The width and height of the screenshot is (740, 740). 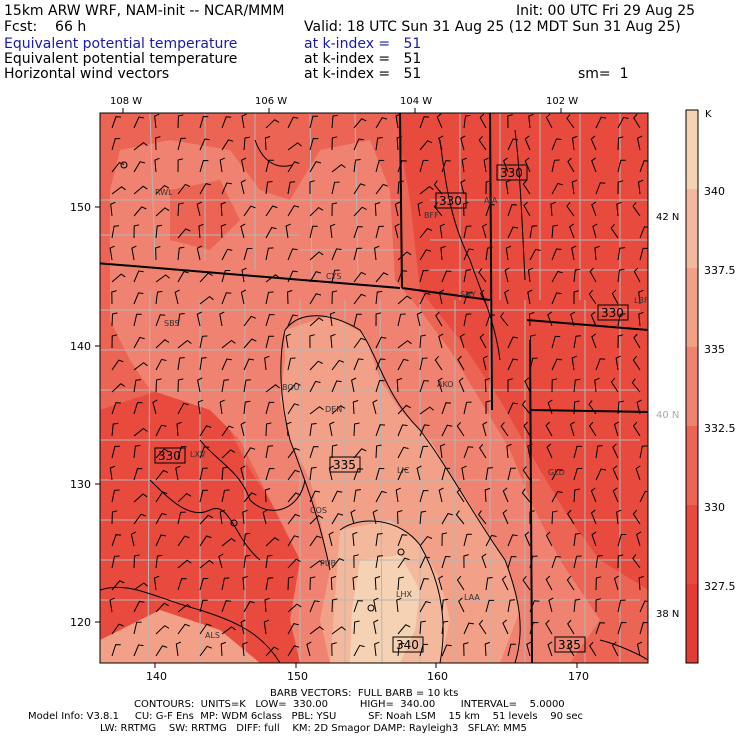 I want to click on colorbar-segment, so click(x=692, y=387).